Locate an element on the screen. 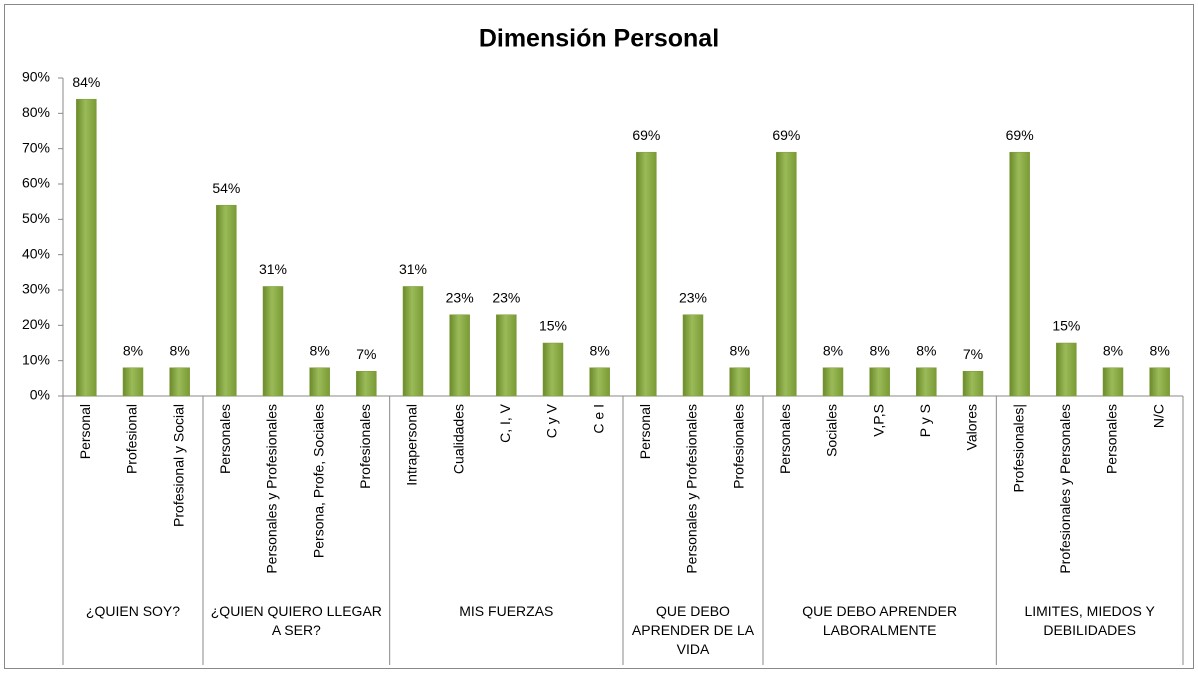  x-tick-label: C y V is located at coordinates (552, 420).